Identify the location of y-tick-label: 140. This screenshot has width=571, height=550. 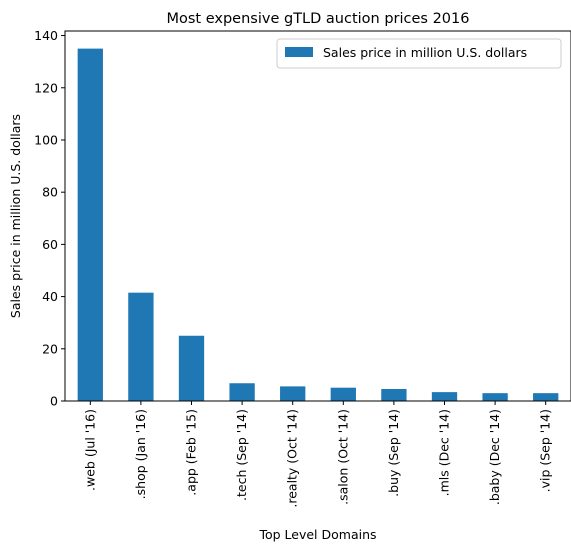
(46, 35).